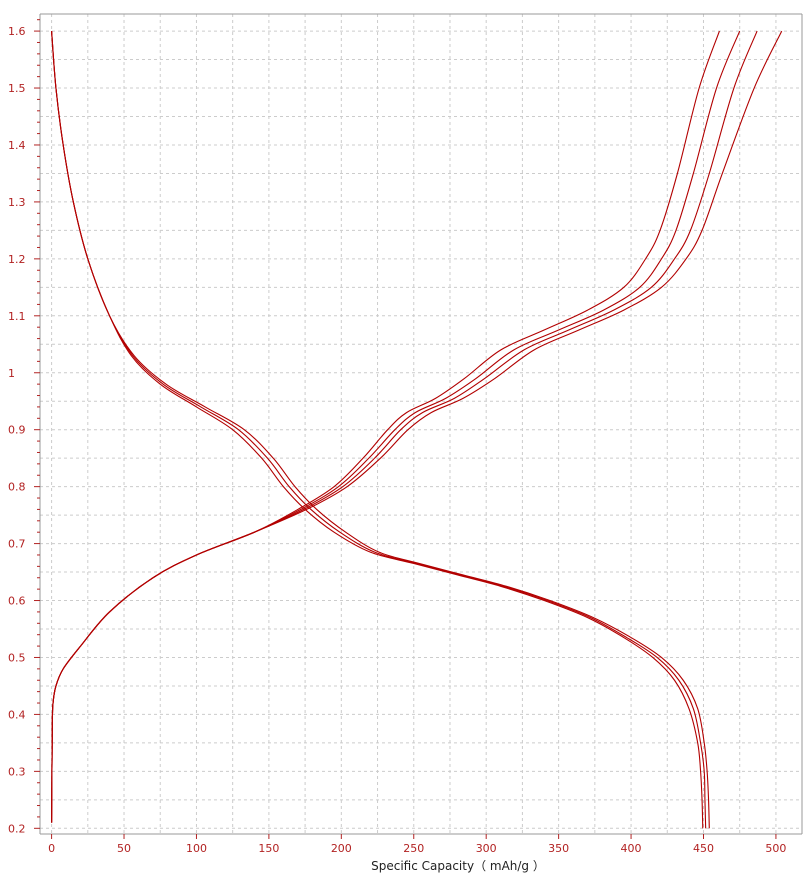 This screenshot has height=880, width=812. I want to click on y-tick-label: 1.5, so click(17, 88).